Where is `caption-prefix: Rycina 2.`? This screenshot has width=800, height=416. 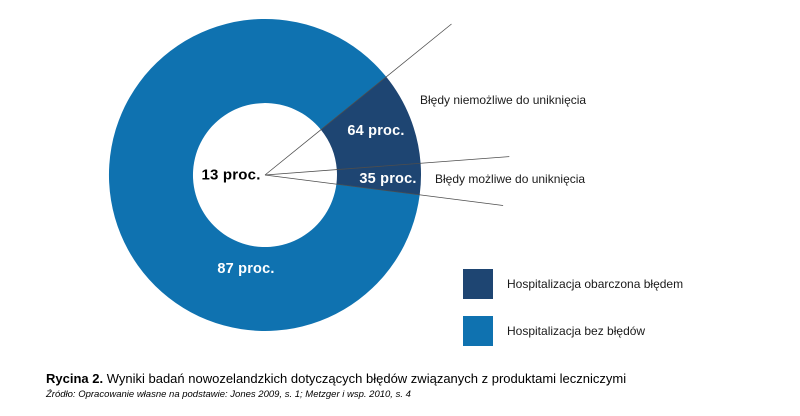 caption-prefix: Rycina 2. is located at coordinates (75, 378).